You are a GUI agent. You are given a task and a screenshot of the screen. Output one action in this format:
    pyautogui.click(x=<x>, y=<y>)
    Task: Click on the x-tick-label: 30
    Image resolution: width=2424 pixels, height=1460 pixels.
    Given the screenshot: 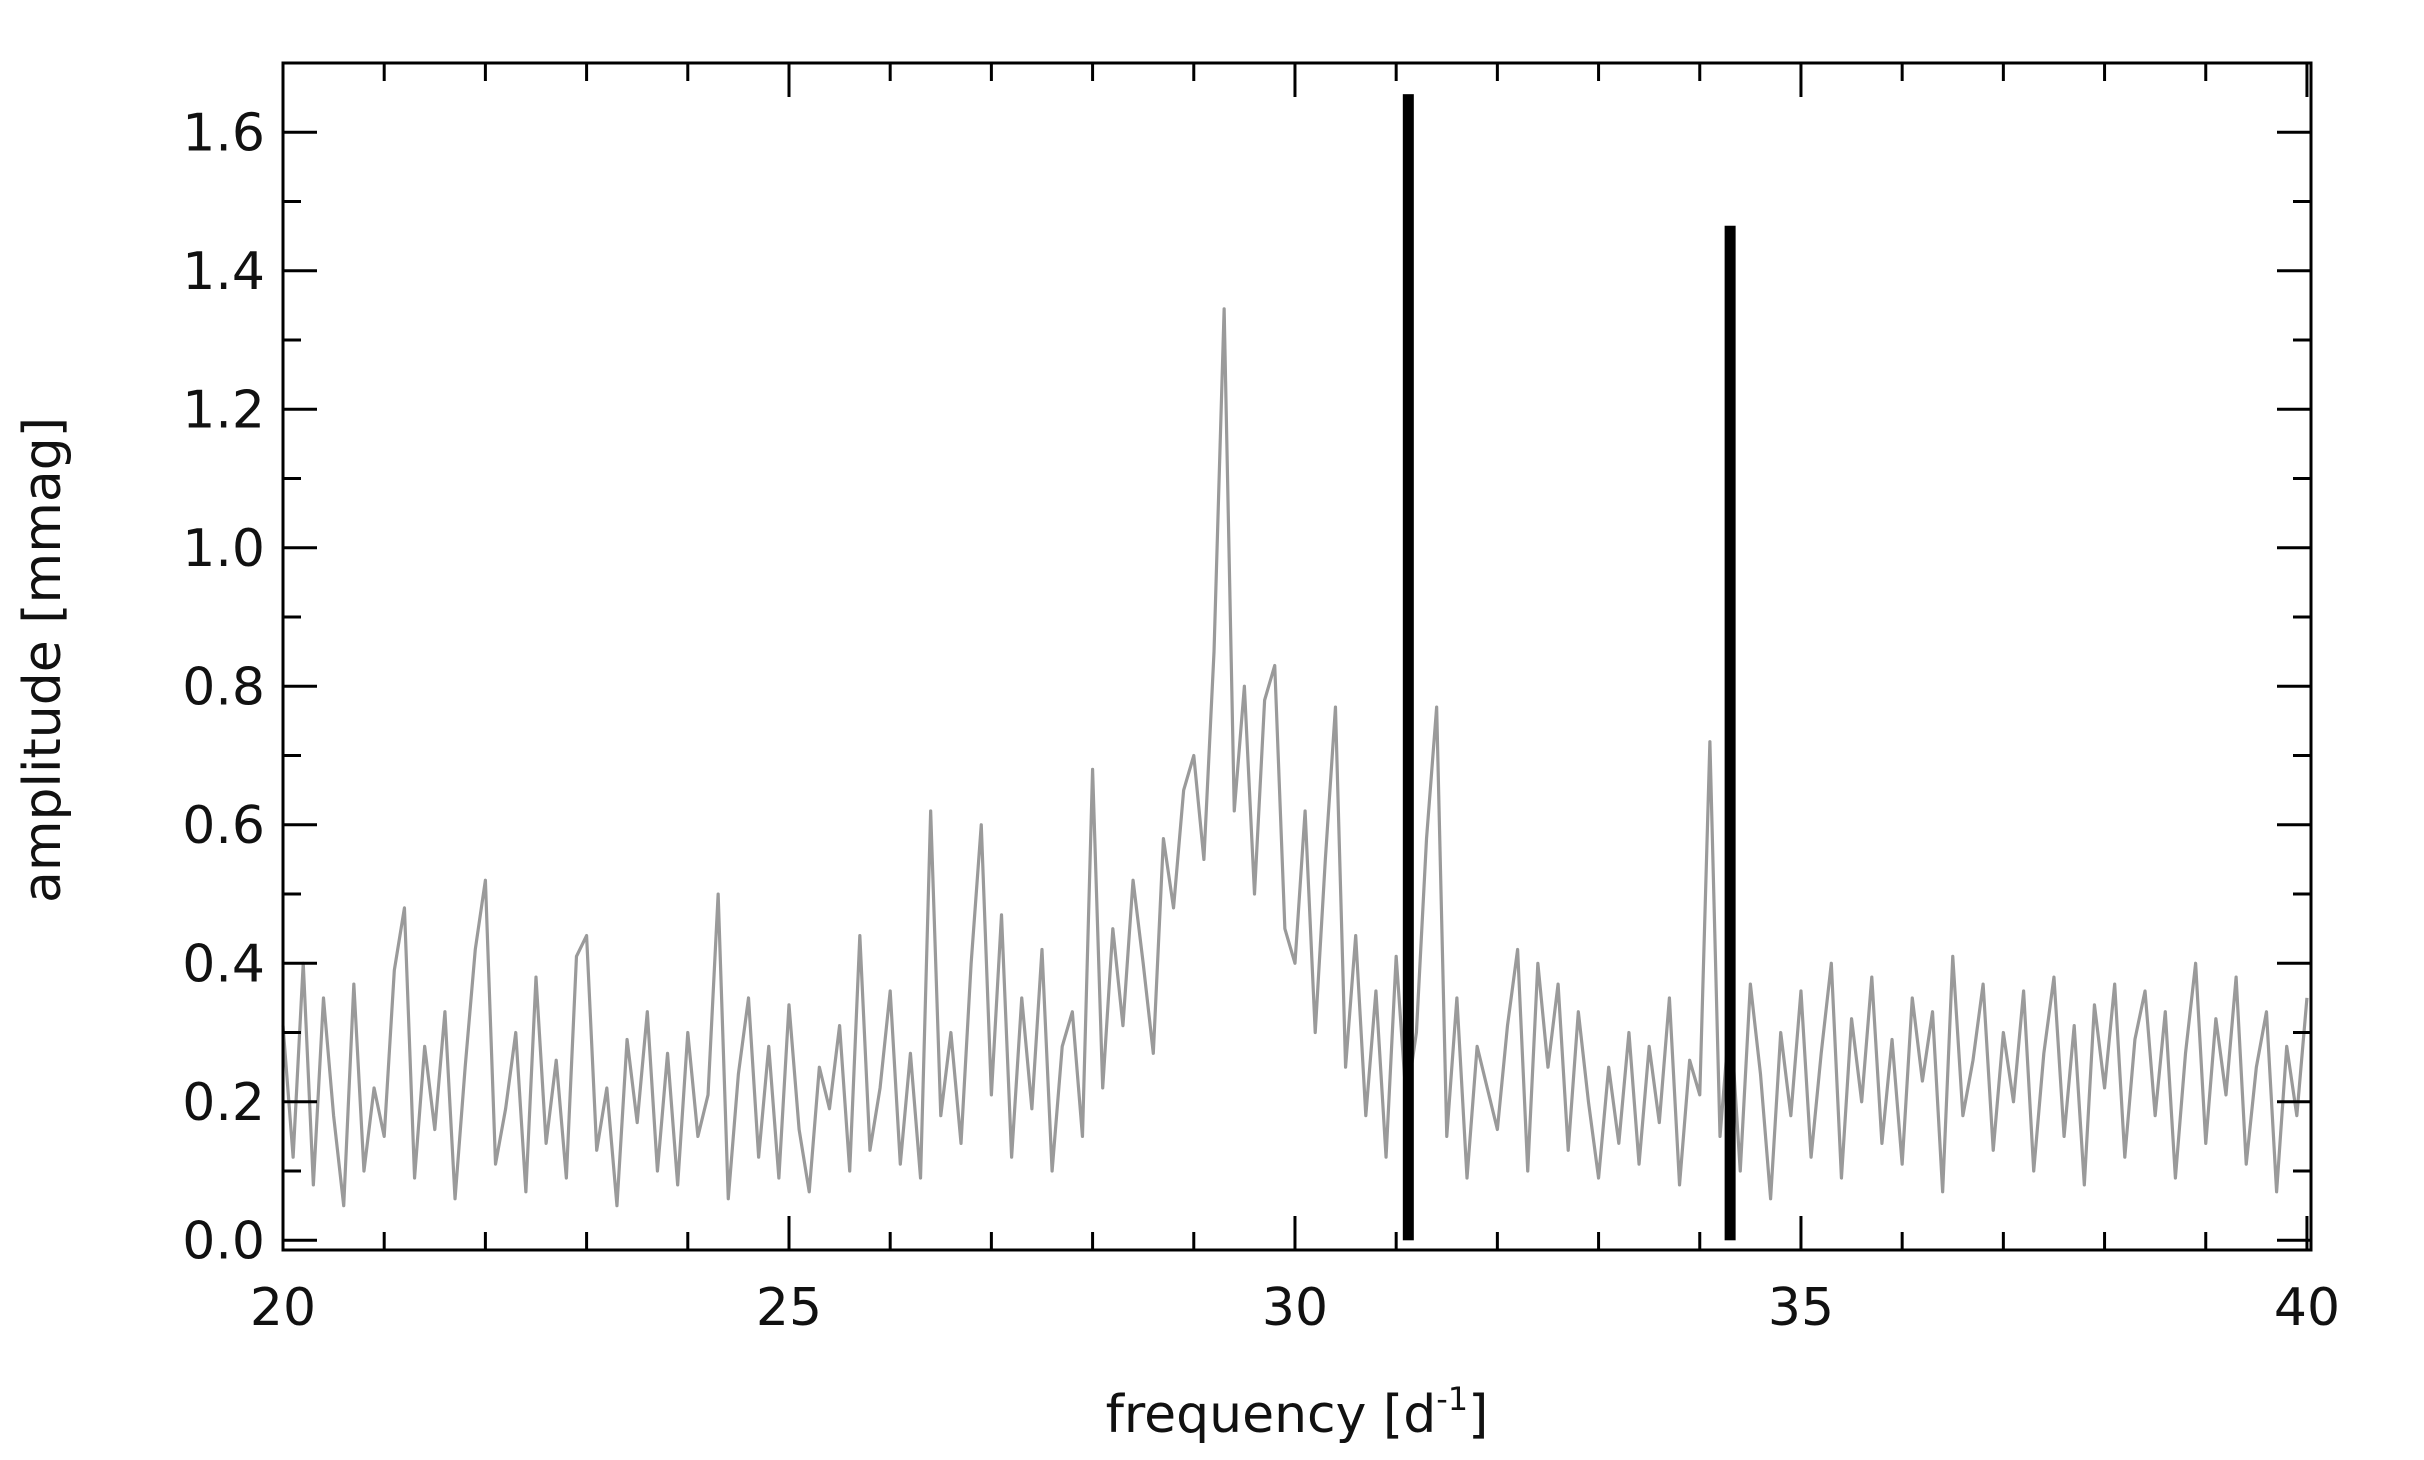 What is the action you would take?
    pyautogui.click(x=1295, y=1308)
    